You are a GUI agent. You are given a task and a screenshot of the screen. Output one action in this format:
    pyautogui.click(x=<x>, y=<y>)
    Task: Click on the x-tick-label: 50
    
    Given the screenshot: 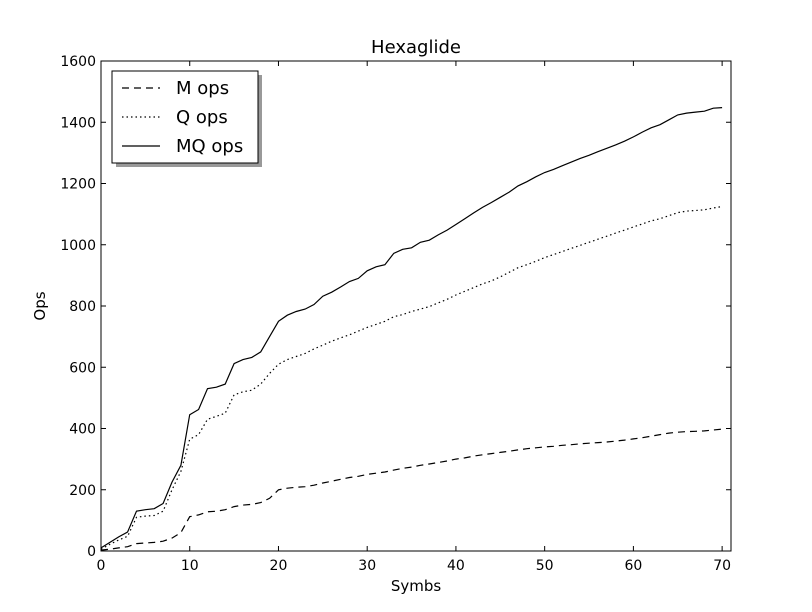 What is the action you would take?
    pyautogui.click(x=545, y=566)
    